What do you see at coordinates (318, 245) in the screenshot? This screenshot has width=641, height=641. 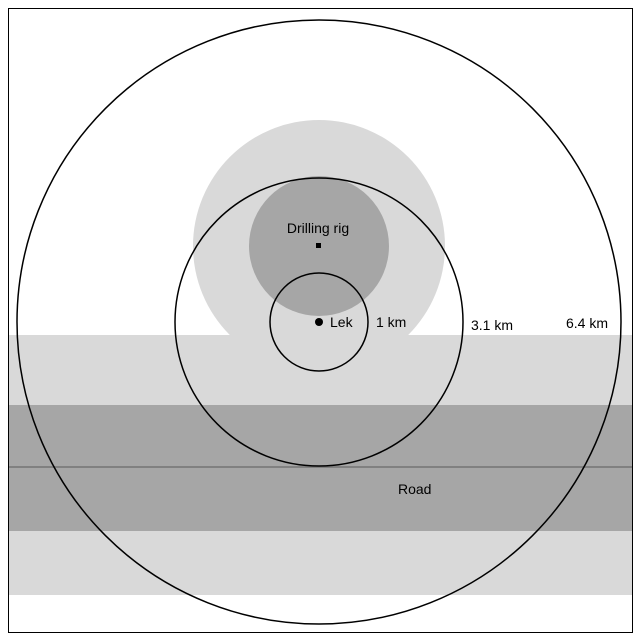 I see `drilling-rig-marker` at bounding box center [318, 245].